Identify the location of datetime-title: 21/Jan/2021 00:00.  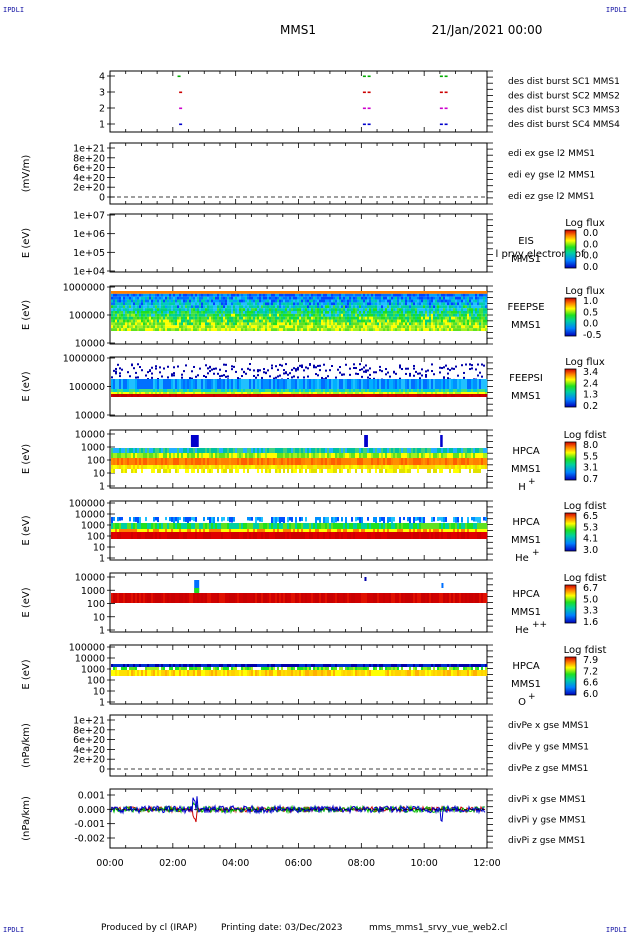
(487, 30).